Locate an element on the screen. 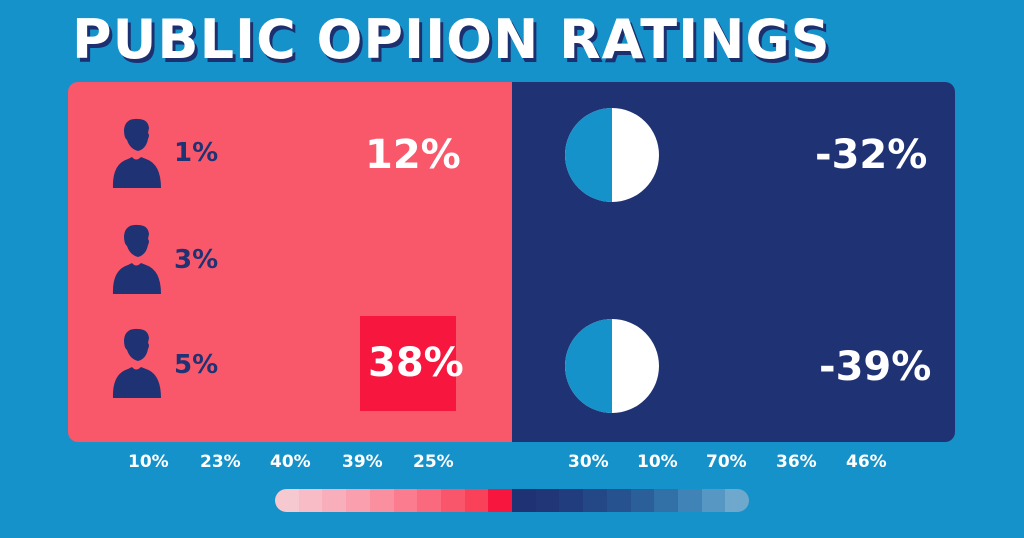 This screenshot has height=538, width=1024. row-3-small-percent: 5% is located at coordinates (196, 365).